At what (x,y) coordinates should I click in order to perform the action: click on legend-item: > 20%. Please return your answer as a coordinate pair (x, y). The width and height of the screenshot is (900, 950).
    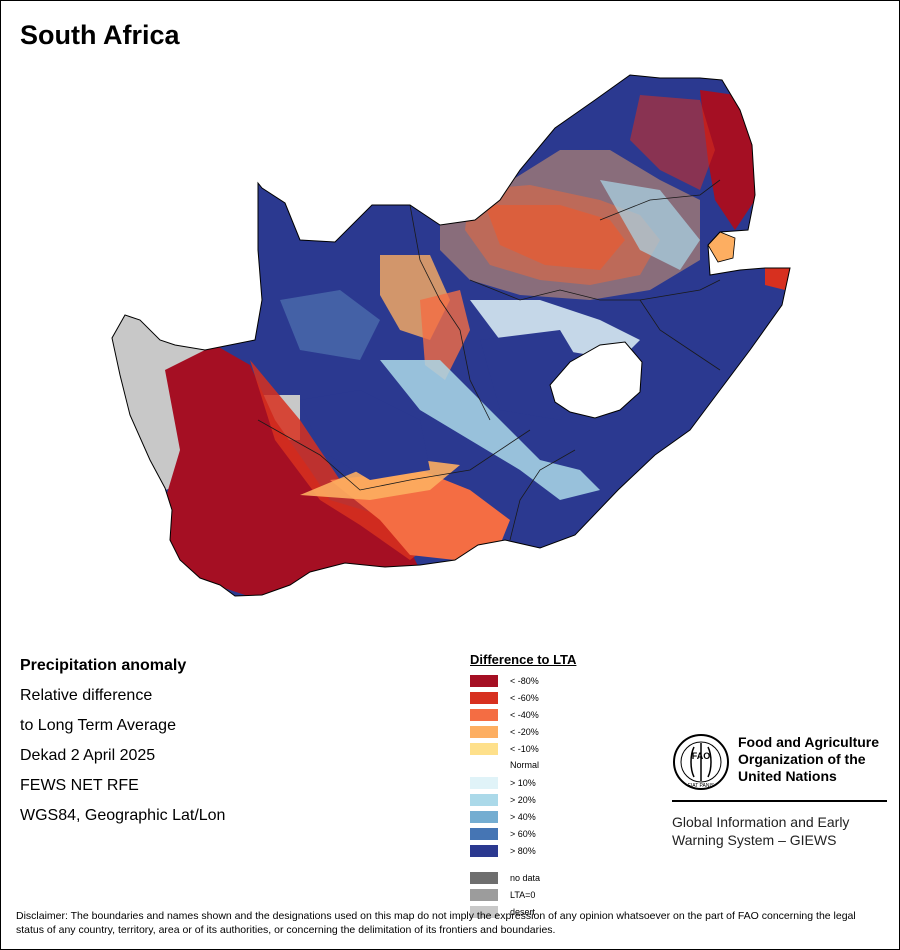
    Looking at the image, I should click on (523, 799).